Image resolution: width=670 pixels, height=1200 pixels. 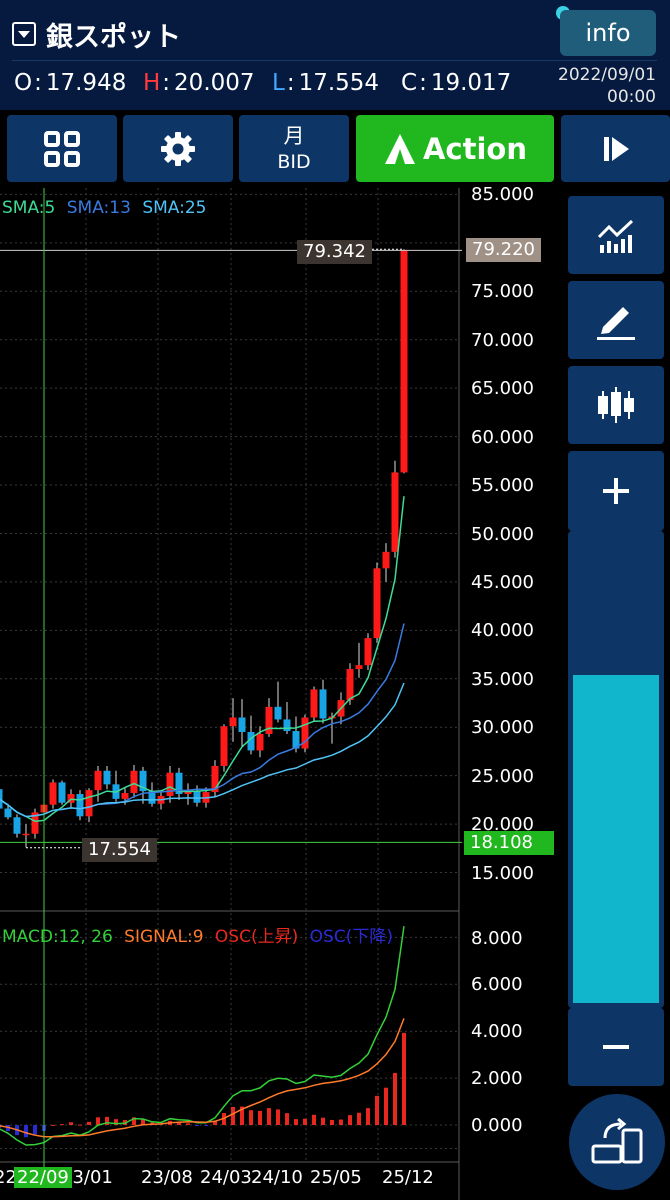 I want to click on y-tick-label: 40.000, so click(x=502, y=630).